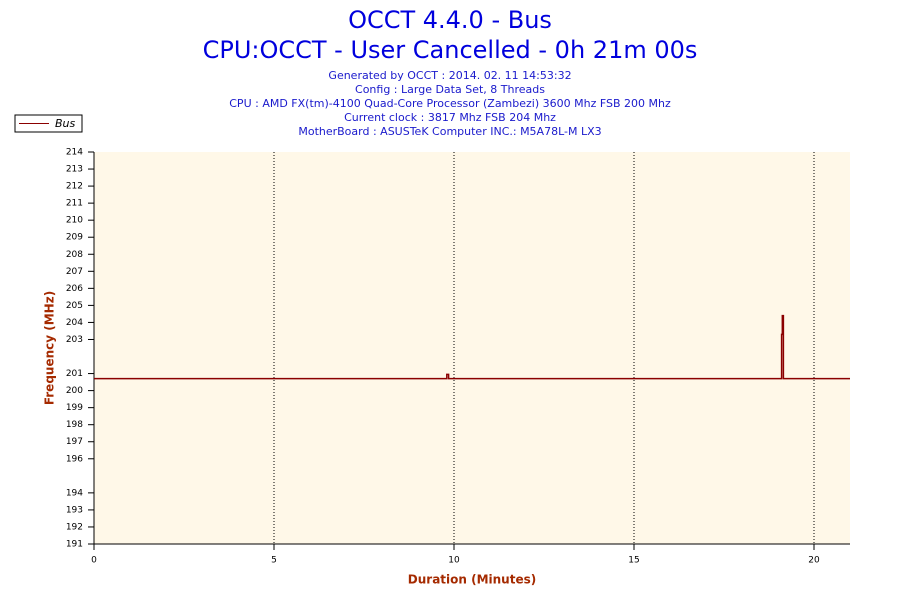 This screenshot has height=600, width=900. I want to click on y-tick-label: 213, so click(74, 170).